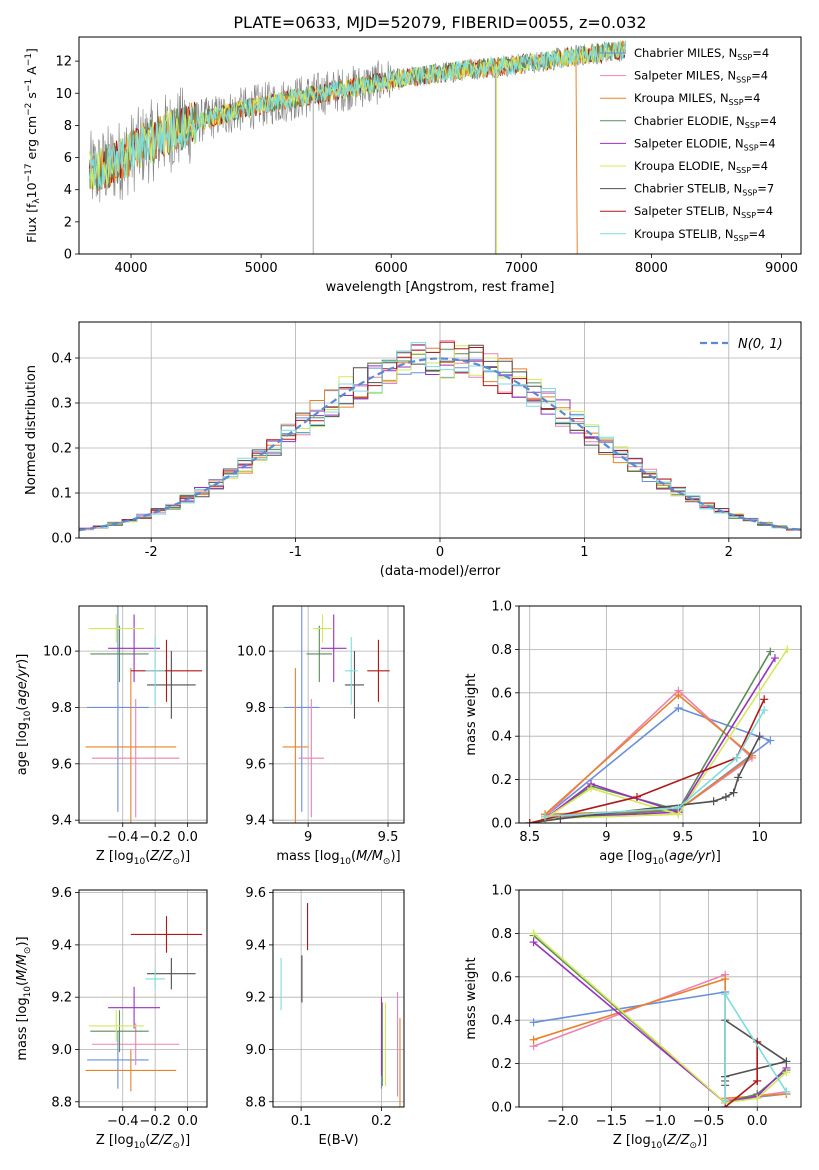 Image resolution: width=819 pixels, height=1170 pixels. What do you see at coordinates (24, 998) in the screenshot?
I see `y-axis-label: mass [log10(M/M⊙)]` at bounding box center [24, 998].